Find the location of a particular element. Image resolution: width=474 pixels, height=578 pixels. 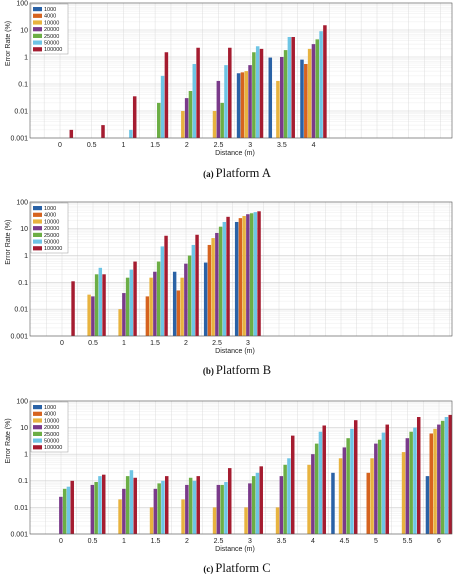

y-tick-label: 0.01 is located at coordinates (21, 310).